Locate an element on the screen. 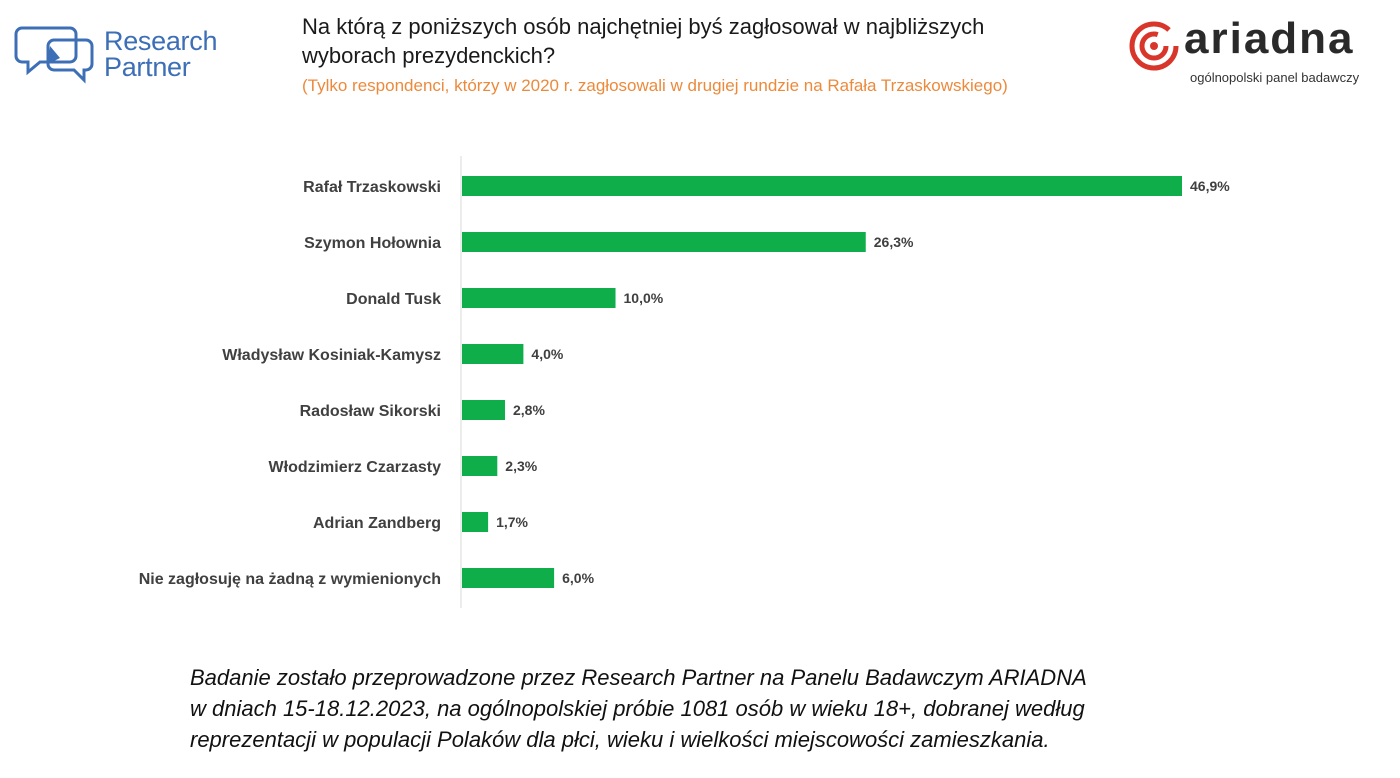  research-partner-logo: Research Partner is located at coordinates (121, 53).